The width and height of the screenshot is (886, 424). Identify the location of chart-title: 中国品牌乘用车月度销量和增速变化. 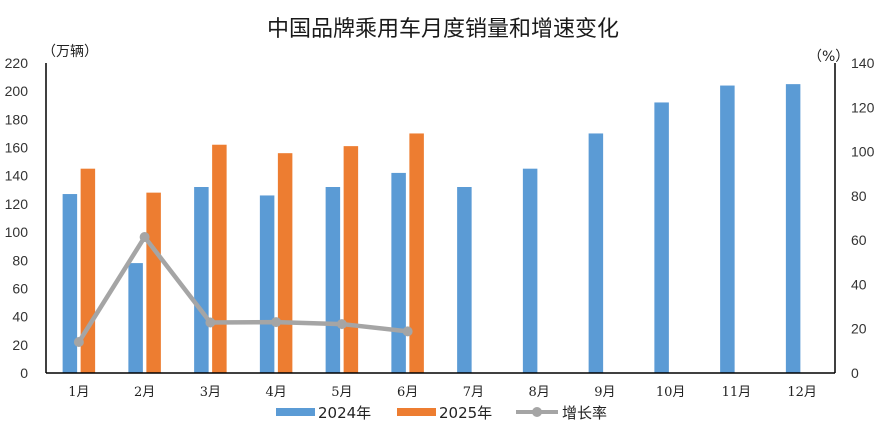
(443, 29).